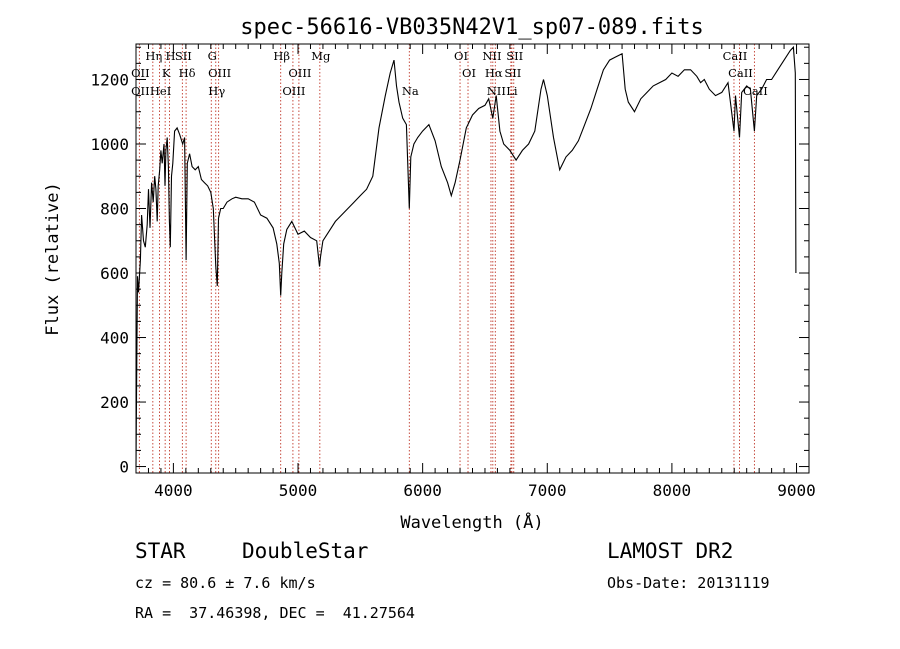  I want to click on spectral-line-label: Hη, so click(153, 56).